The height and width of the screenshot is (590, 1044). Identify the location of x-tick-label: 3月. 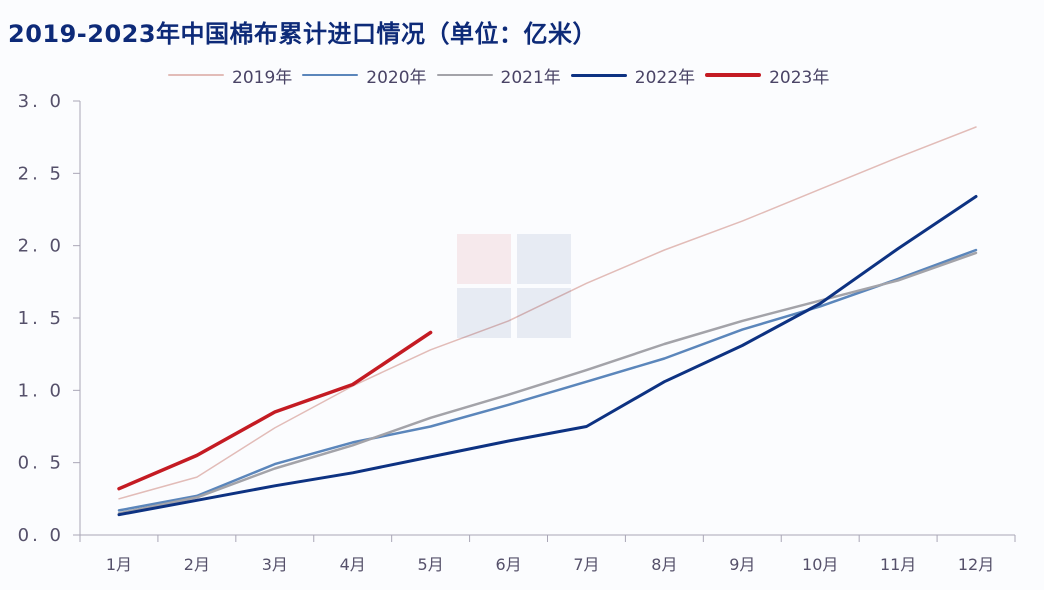
(275, 564).